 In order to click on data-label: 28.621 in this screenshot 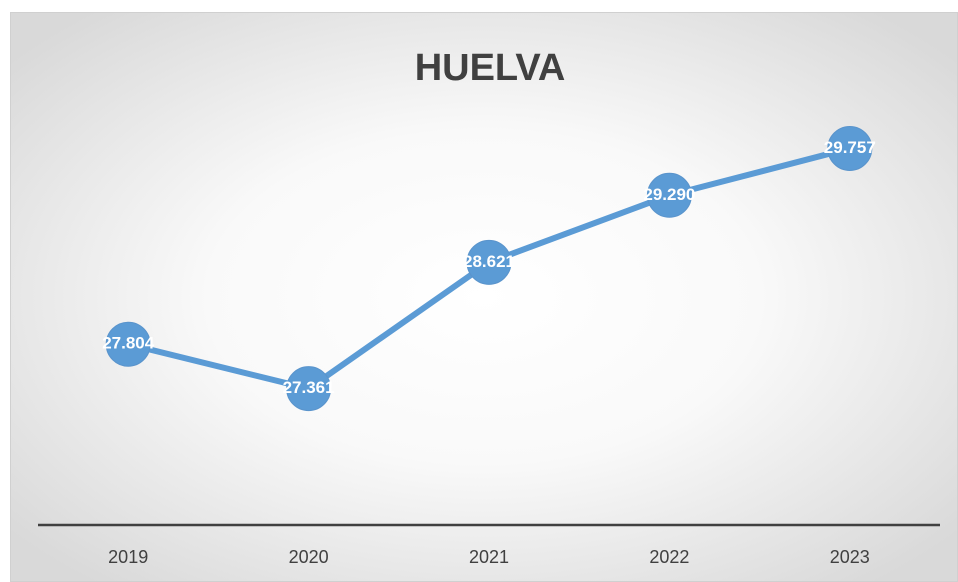, I will do `click(489, 261)`.